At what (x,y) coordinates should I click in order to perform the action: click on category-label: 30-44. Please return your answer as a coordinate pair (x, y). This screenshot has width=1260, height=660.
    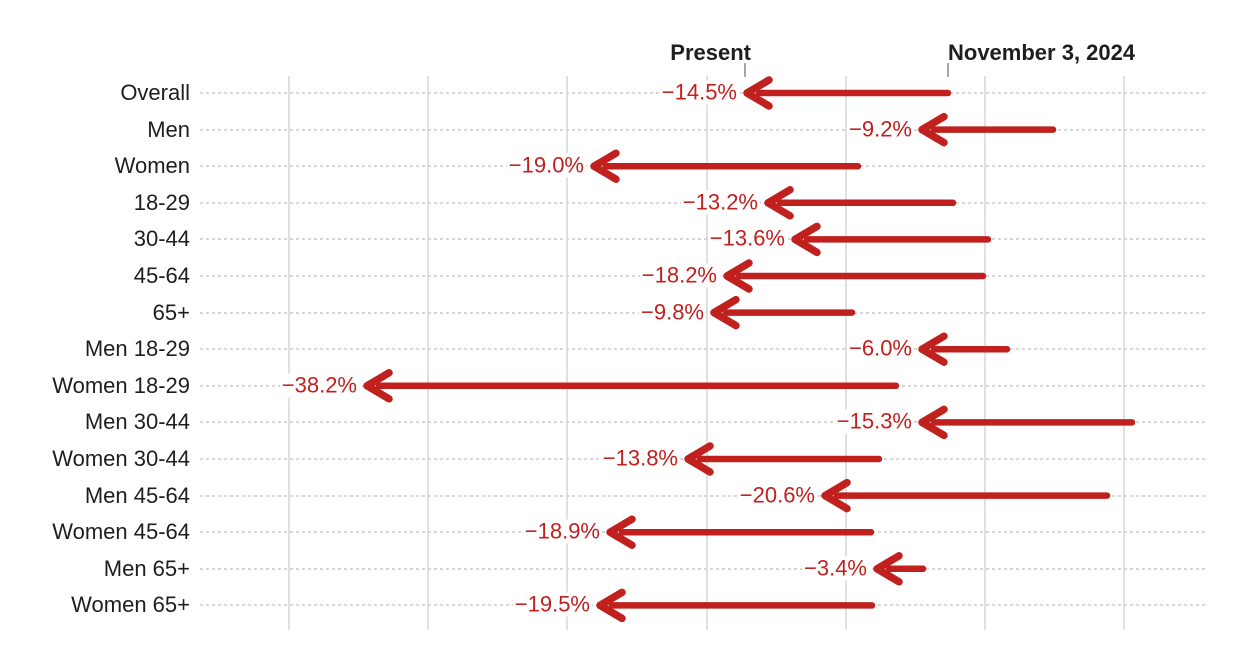
    Looking at the image, I should click on (161, 239).